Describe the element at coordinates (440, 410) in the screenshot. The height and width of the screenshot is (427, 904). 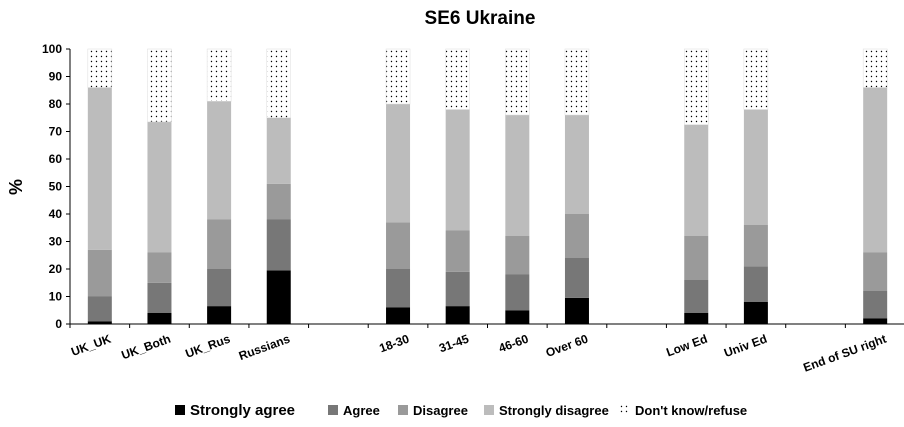
I see `legend-label: Disagree` at that location.